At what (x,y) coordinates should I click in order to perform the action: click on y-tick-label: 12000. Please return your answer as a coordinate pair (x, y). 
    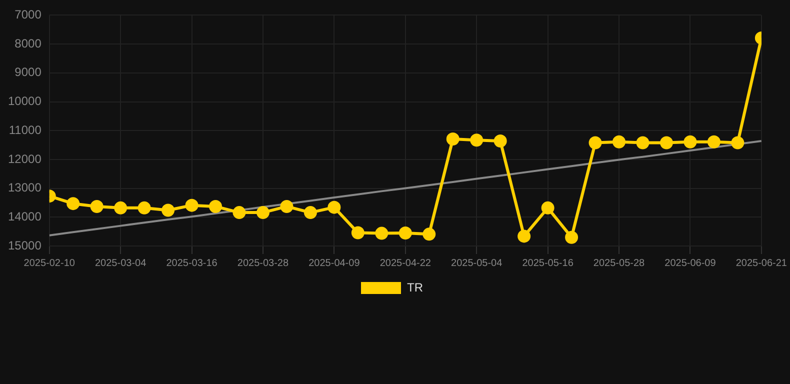
    Looking at the image, I should click on (25, 159).